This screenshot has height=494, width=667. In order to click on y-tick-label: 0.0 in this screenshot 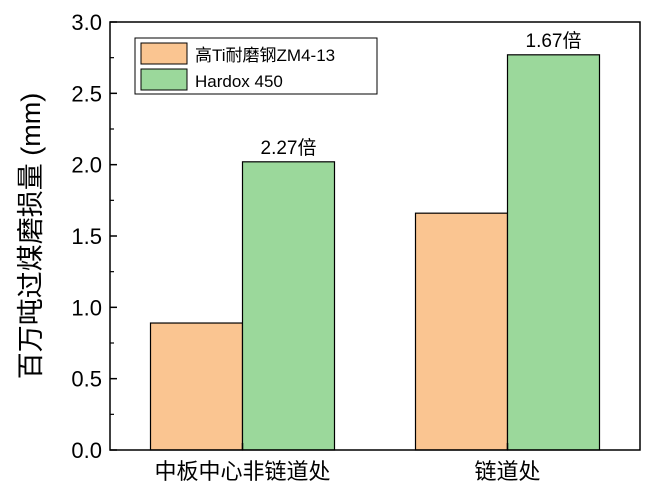, I will do `click(86, 450)`.